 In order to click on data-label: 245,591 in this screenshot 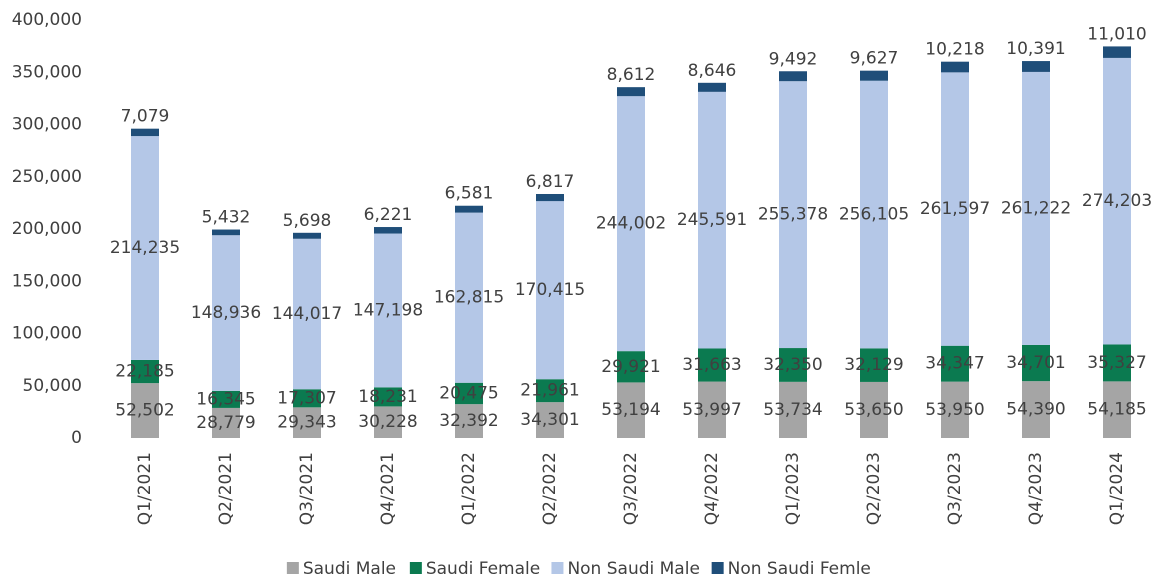, I will do `click(712, 220)`.